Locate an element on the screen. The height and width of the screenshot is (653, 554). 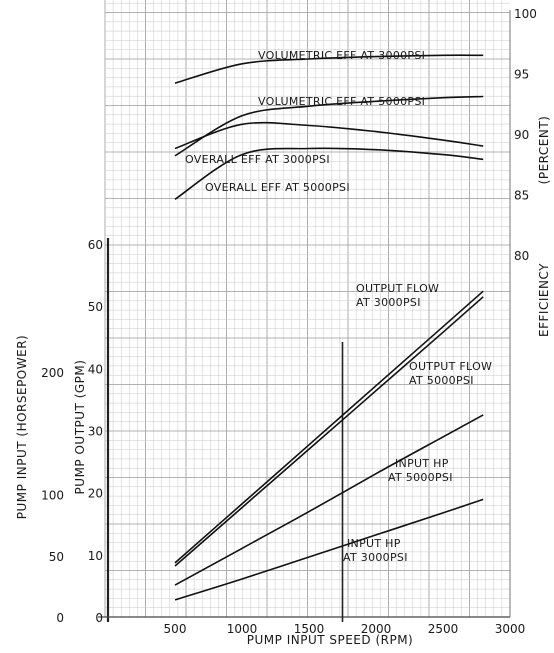
efficiency-axis-title: EFFICIENCY is located at coordinates (544, 300).